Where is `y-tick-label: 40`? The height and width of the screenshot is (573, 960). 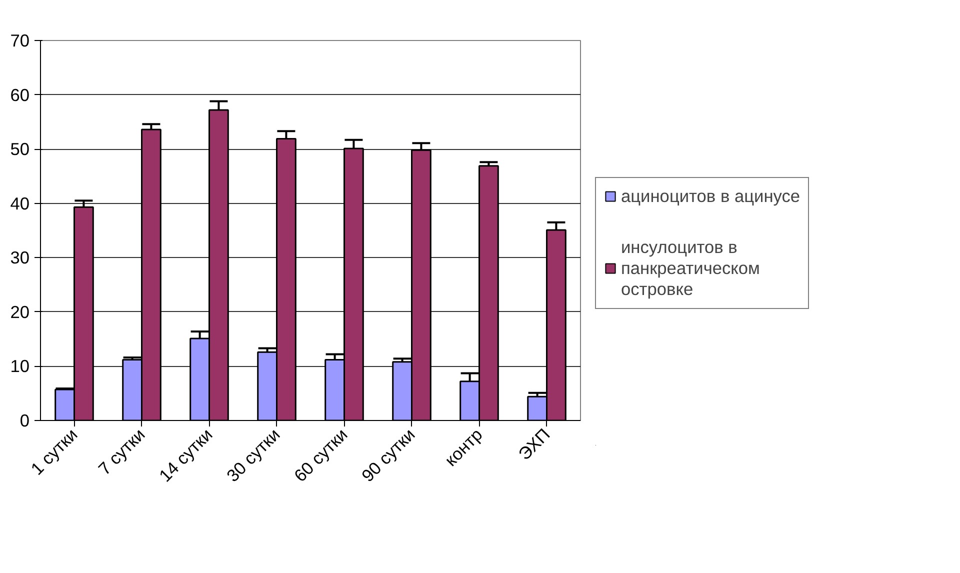
y-tick-label: 40 is located at coordinates (20, 203).